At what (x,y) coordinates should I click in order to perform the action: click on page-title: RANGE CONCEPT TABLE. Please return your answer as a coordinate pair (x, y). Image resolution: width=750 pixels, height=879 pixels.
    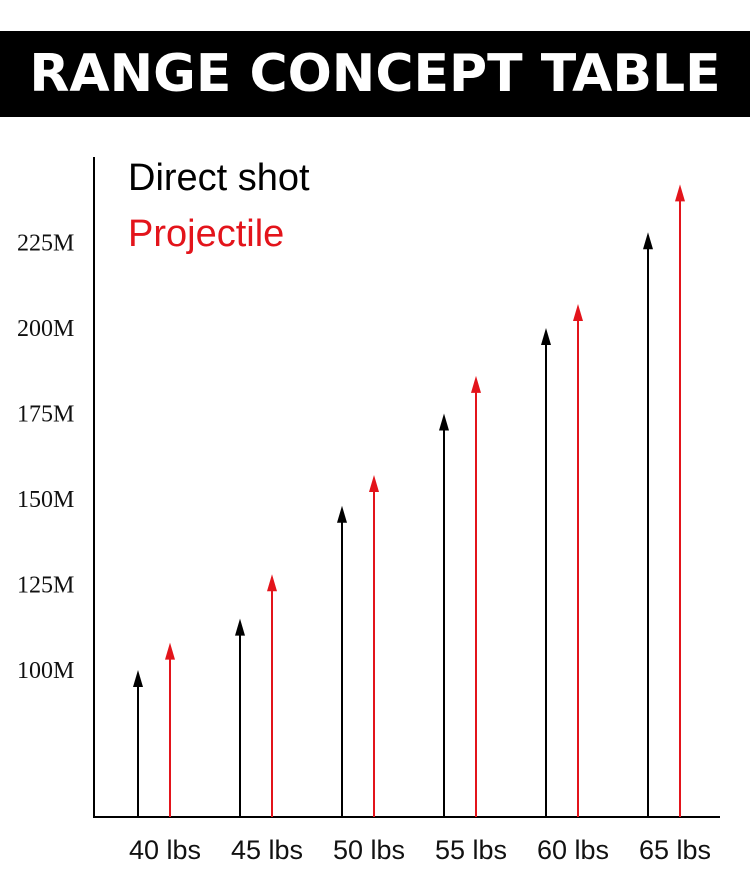
    Looking at the image, I should click on (375, 74).